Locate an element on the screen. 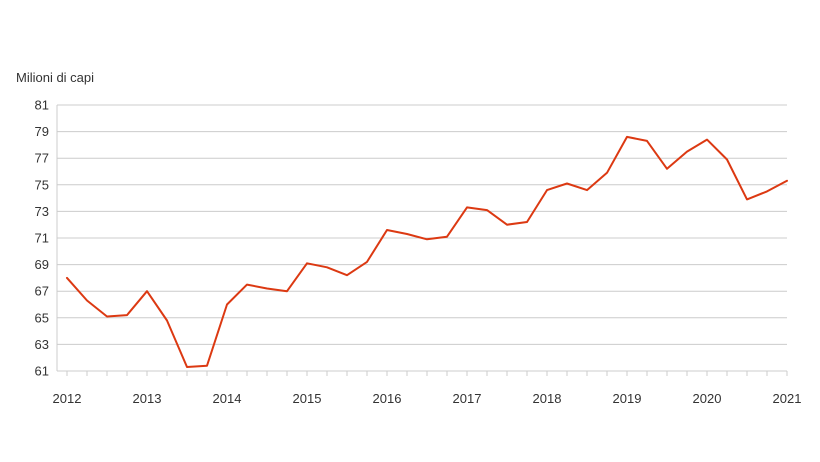 This screenshot has height=462, width=820. x-tick-label: 2014 is located at coordinates (227, 398).